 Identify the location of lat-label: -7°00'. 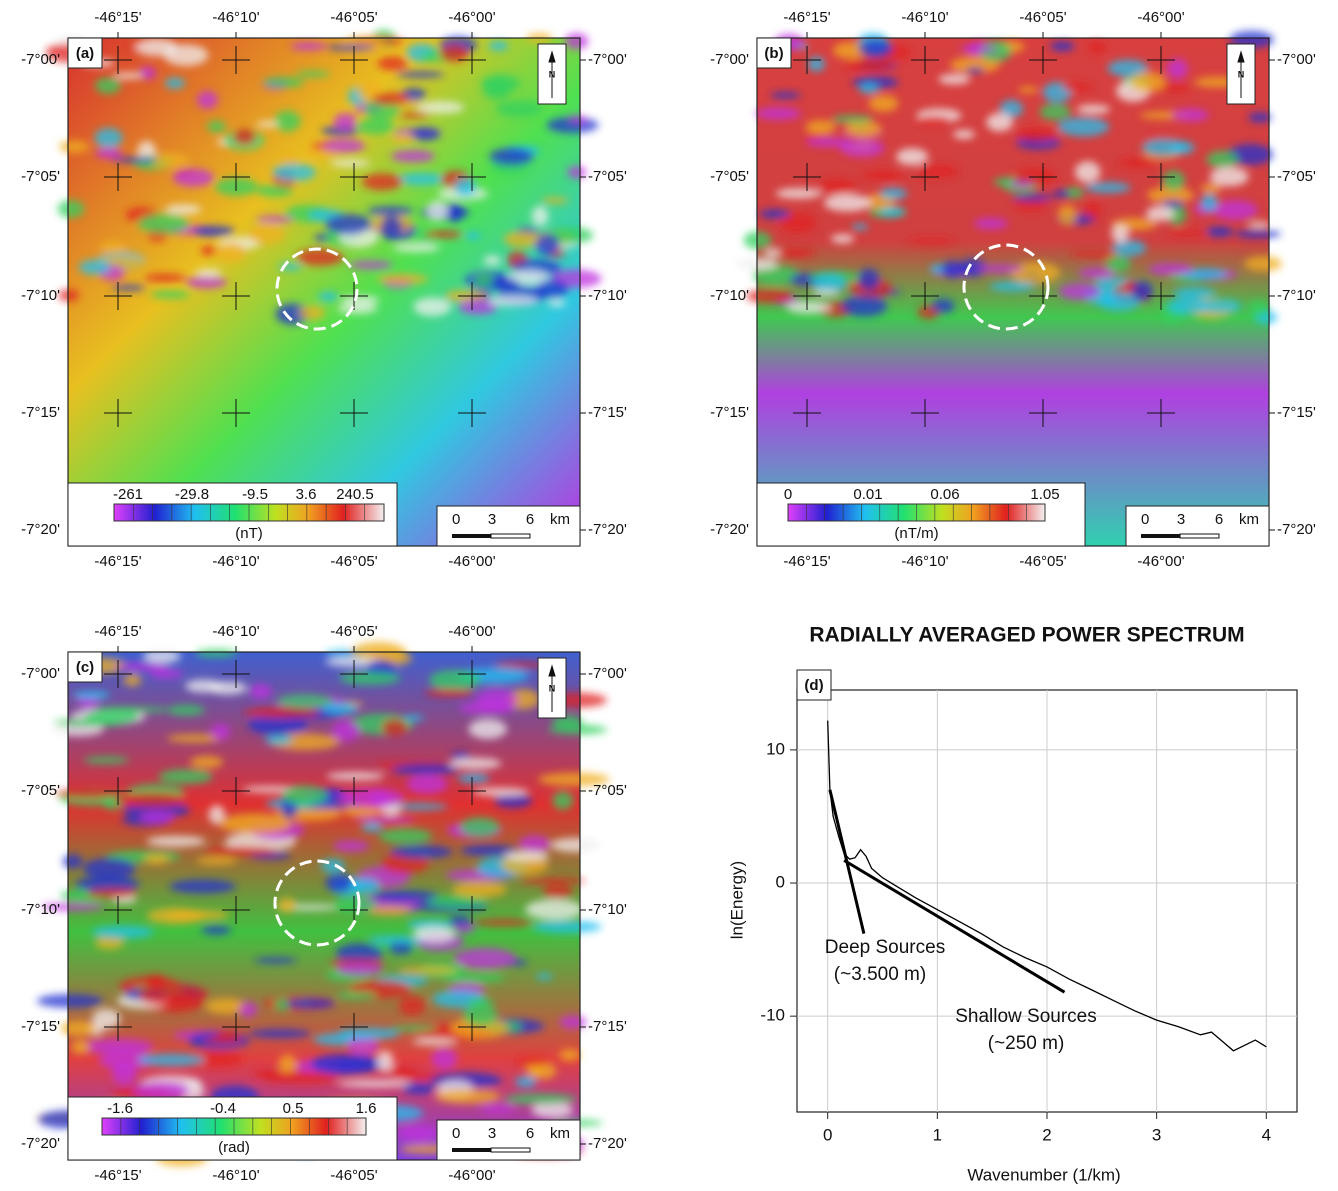
(607, 673).